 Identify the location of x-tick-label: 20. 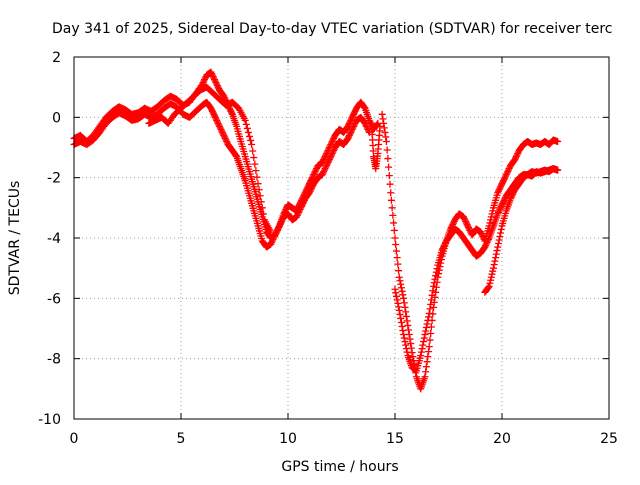
(502, 439).